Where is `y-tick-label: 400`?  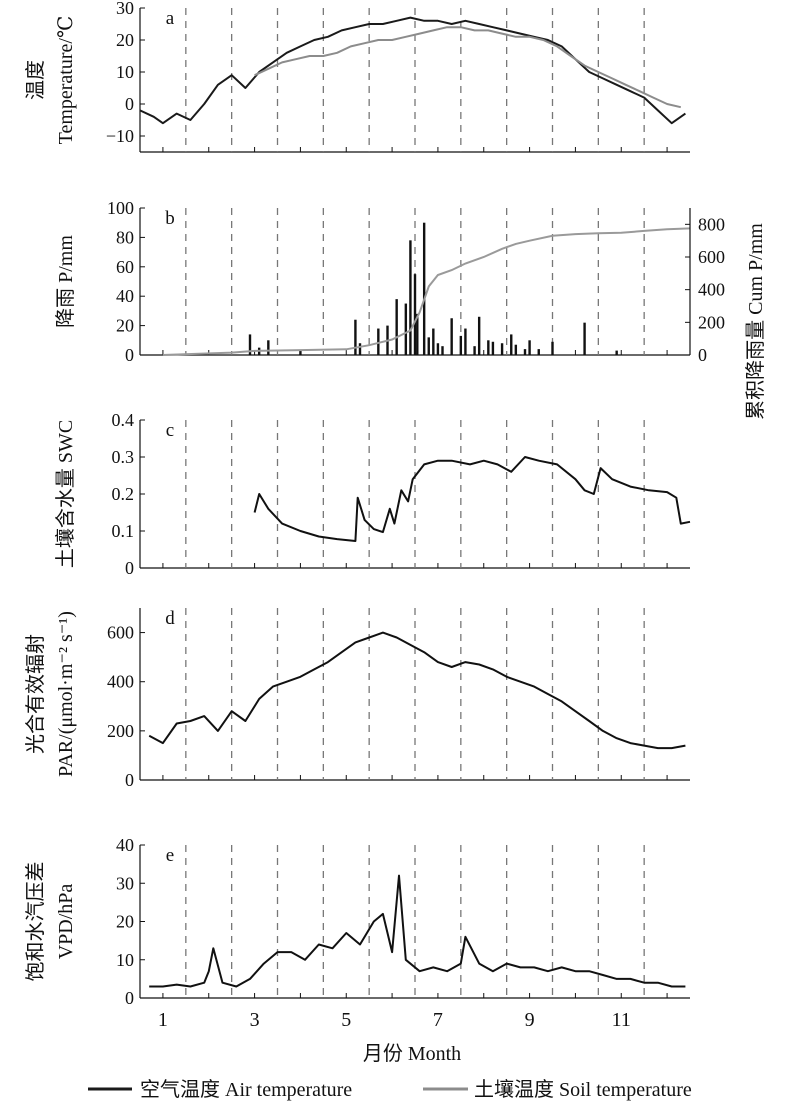 y-tick-label: 400 is located at coordinates (120, 682).